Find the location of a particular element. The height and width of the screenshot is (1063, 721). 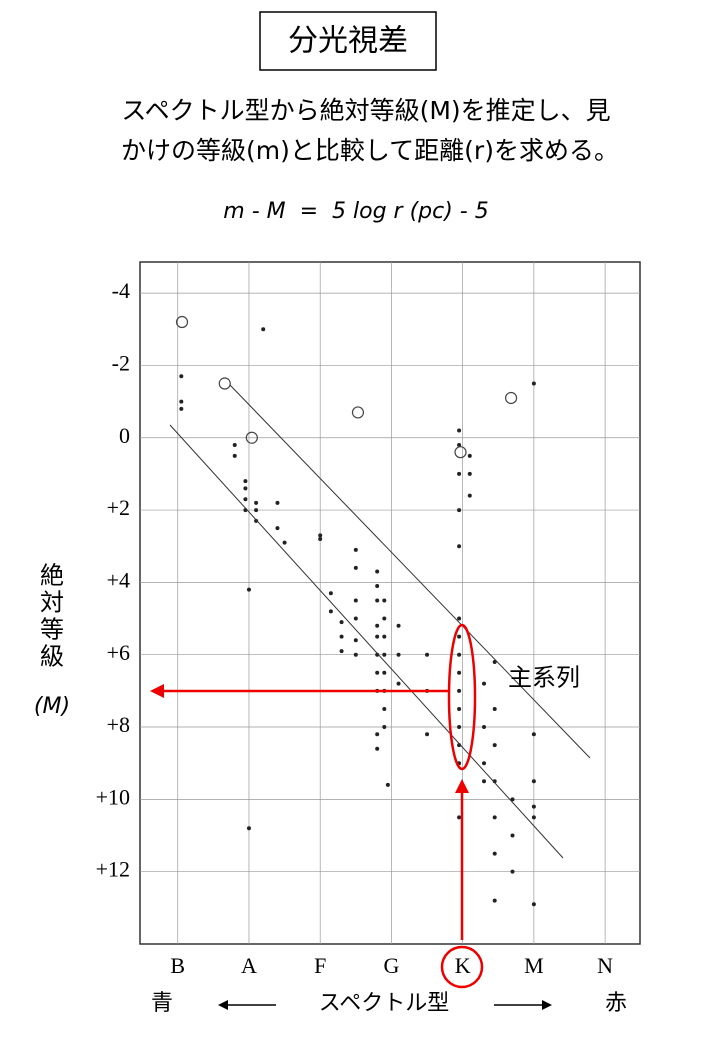

x-tick-label: G is located at coordinates (391, 965).